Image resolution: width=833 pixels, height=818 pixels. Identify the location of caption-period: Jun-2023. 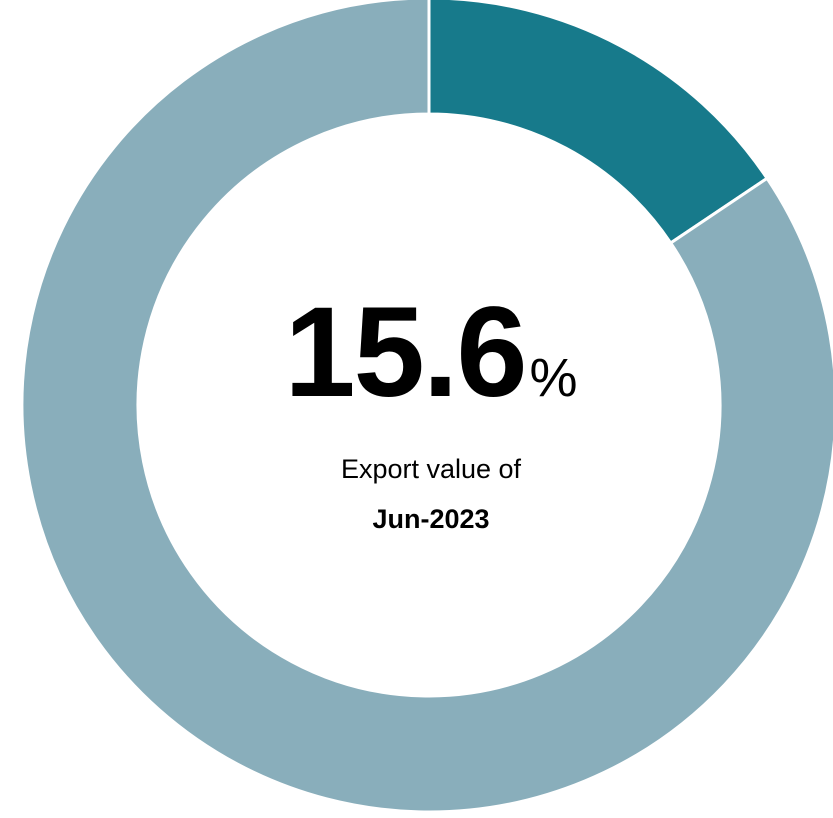
(431, 519).